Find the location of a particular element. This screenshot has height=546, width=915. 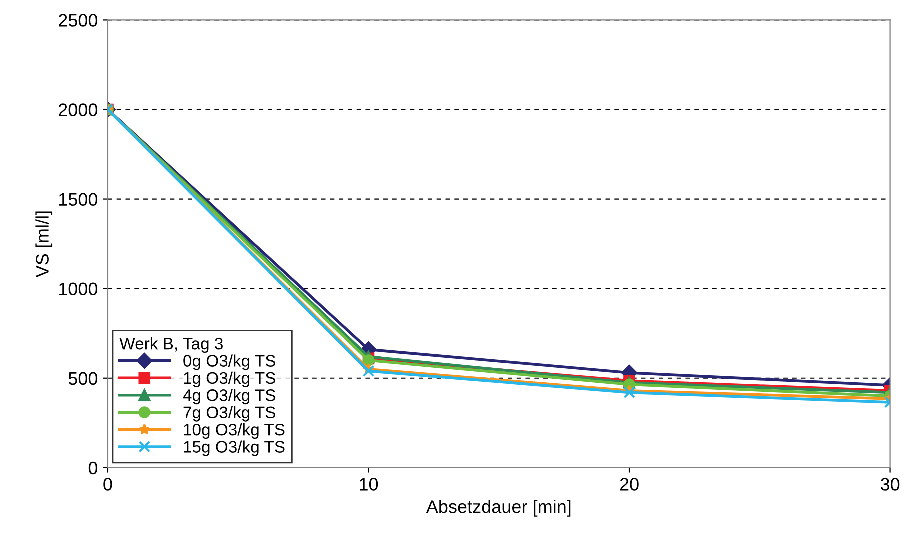

x-tick-label: 10 is located at coordinates (369, 484).